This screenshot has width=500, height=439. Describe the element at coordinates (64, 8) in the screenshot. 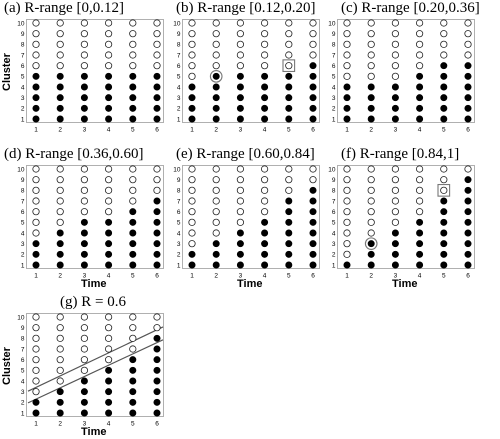

I see `panel-title: (a) R-range [0,0.12]` at that location.